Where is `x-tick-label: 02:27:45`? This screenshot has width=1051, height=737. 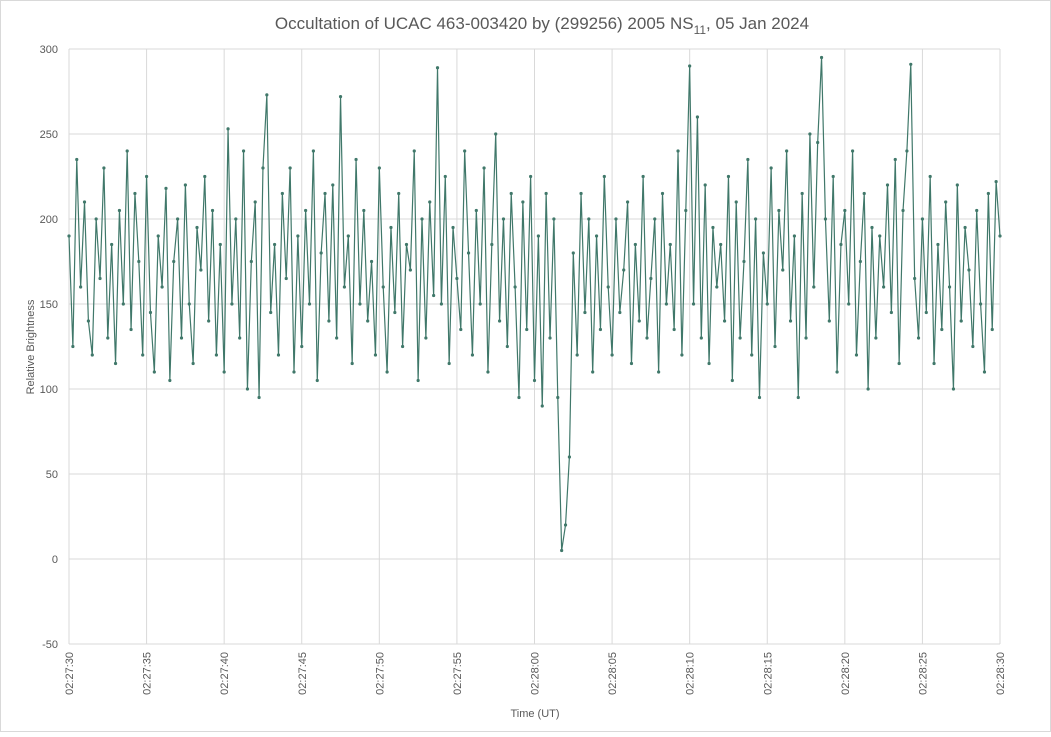
x-tick-label: 02:27:45 is located at coordinates (303, 673).